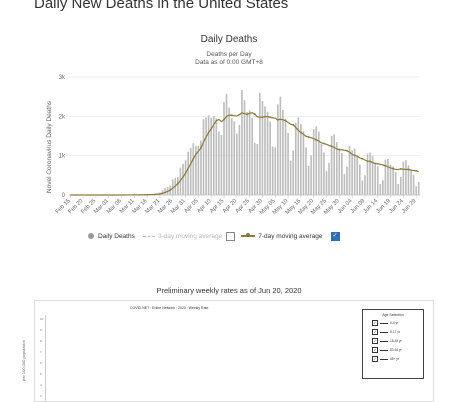  Describe the element at coordinates (195, 358) in the screenshot. I see `weekly-plot-area: 10 9 8 7 6 5 4 3` at that location.